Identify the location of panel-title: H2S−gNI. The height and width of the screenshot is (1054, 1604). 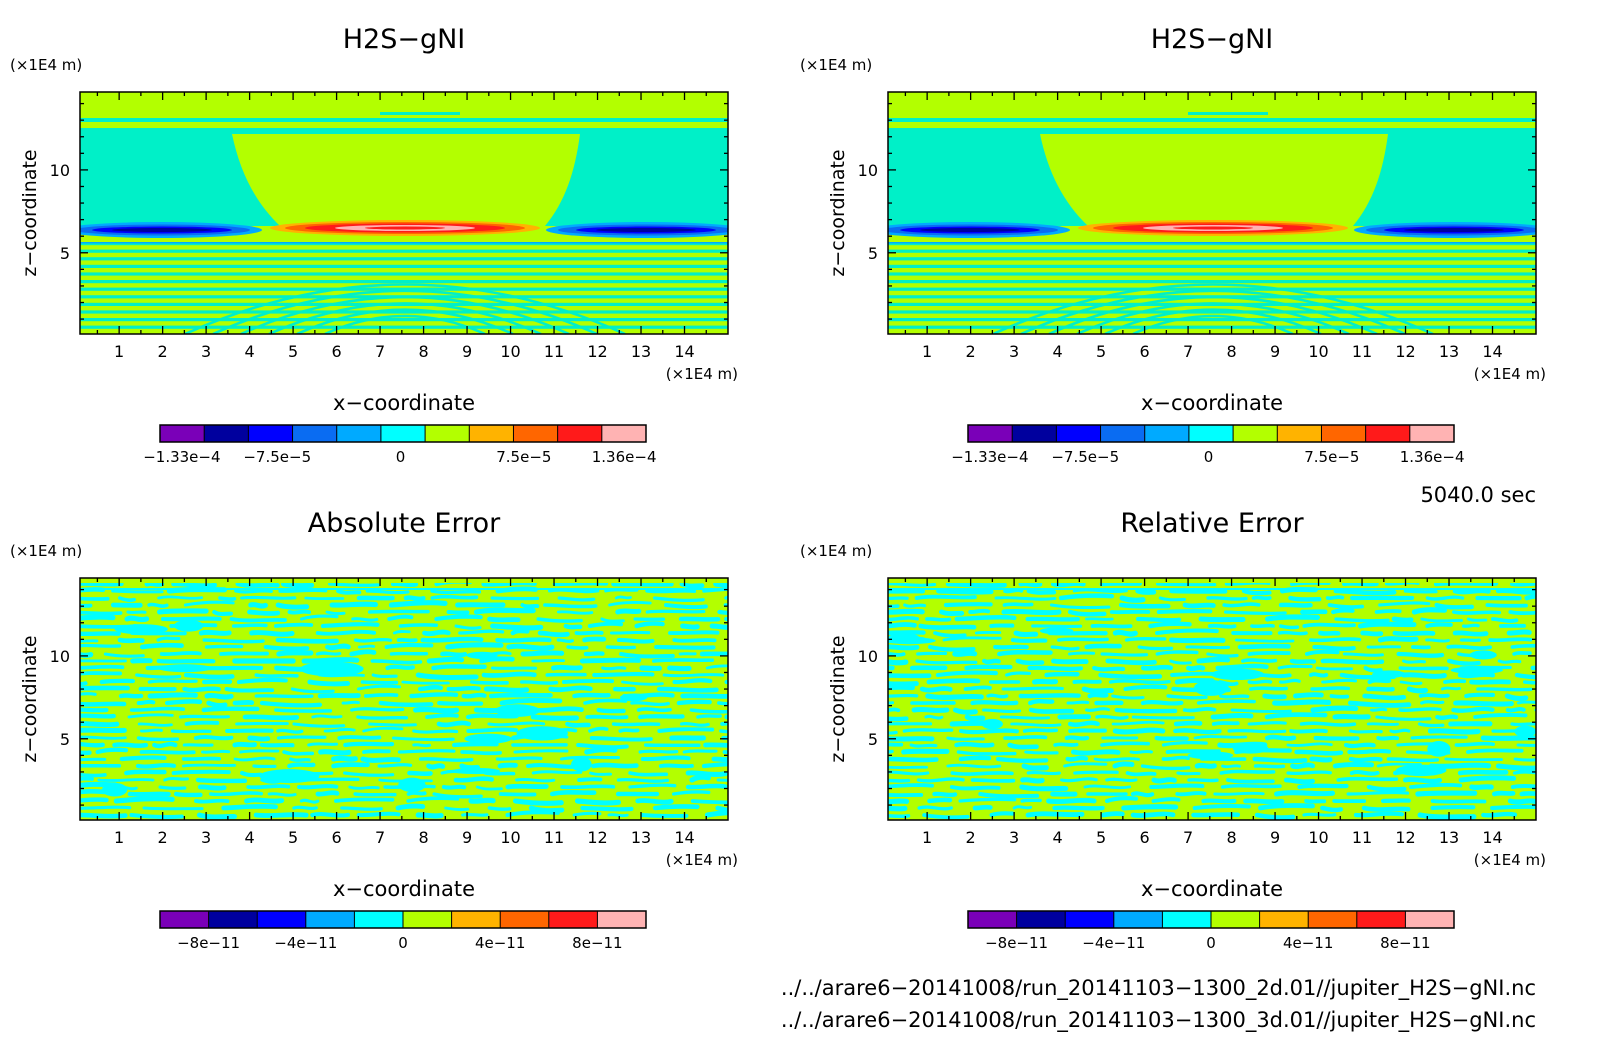
(404, 39).